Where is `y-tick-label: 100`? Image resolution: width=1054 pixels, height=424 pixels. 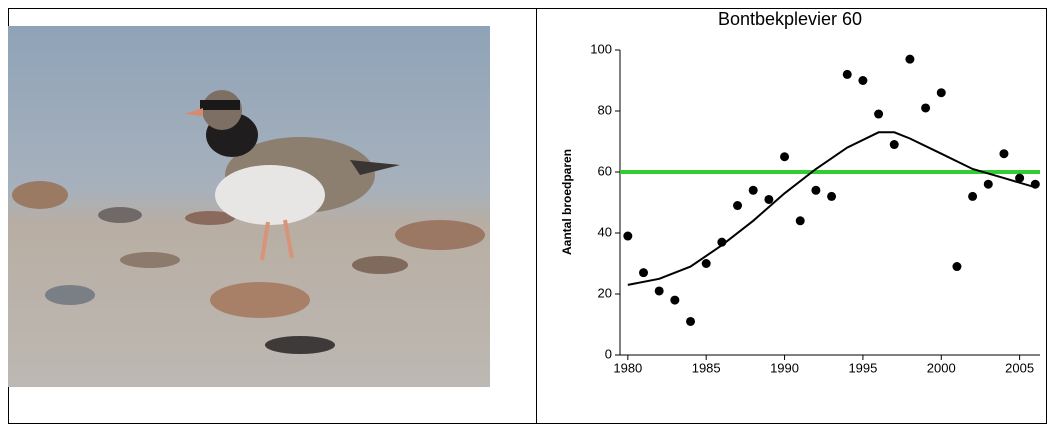
y-tick-label: 100 is located at coordinates (601, 48).